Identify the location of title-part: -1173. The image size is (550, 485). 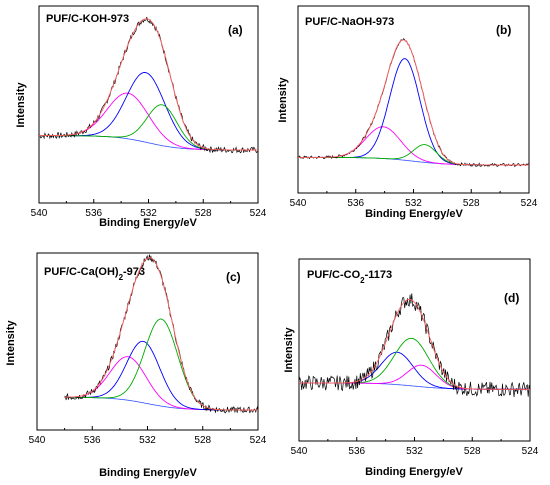
(379, 275).